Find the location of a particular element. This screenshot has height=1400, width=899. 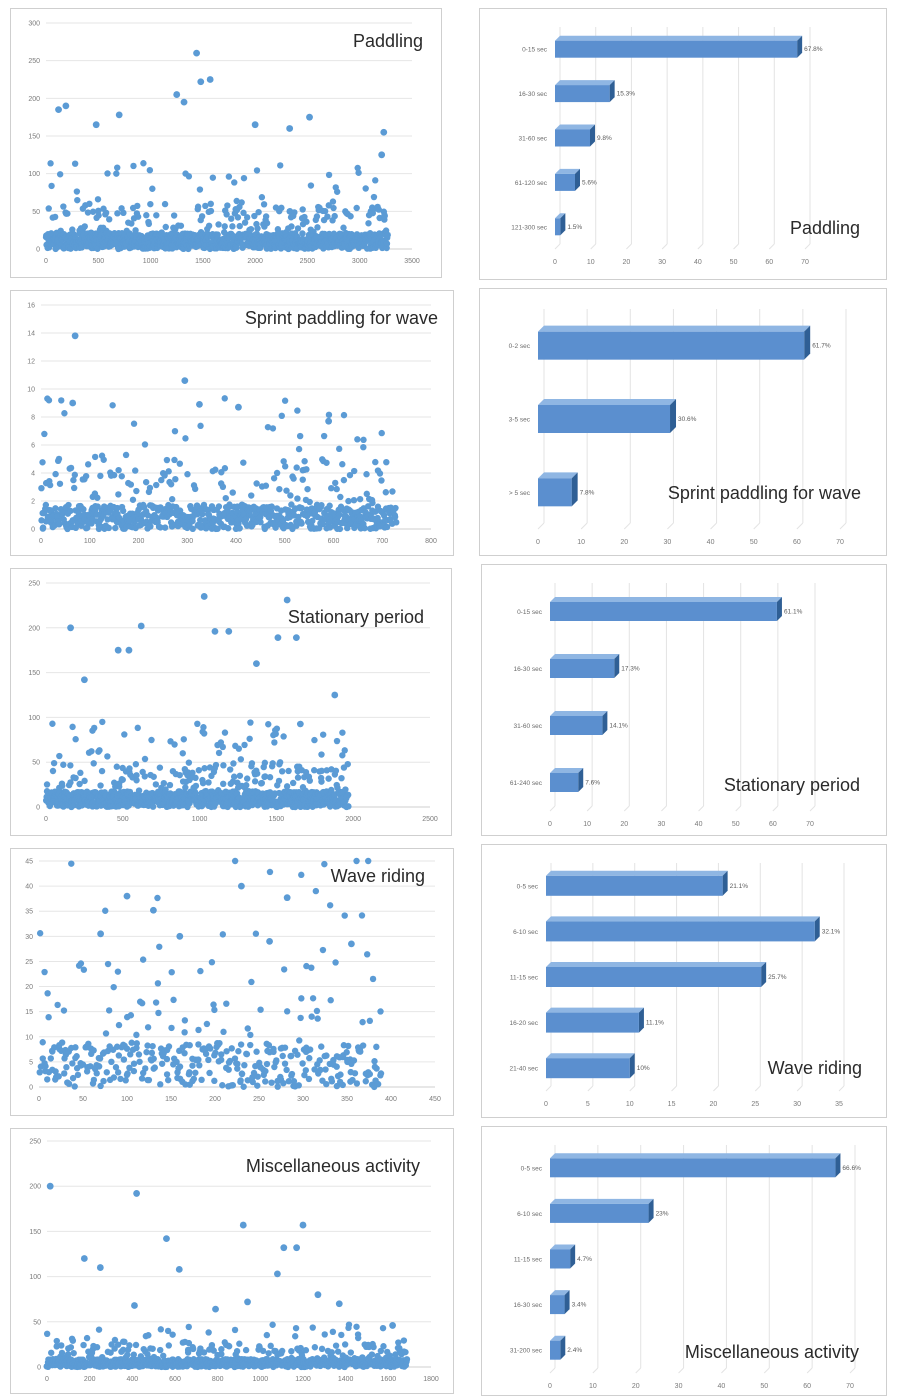

category-label: 11-15 sec is located at coordinates (524, 978).